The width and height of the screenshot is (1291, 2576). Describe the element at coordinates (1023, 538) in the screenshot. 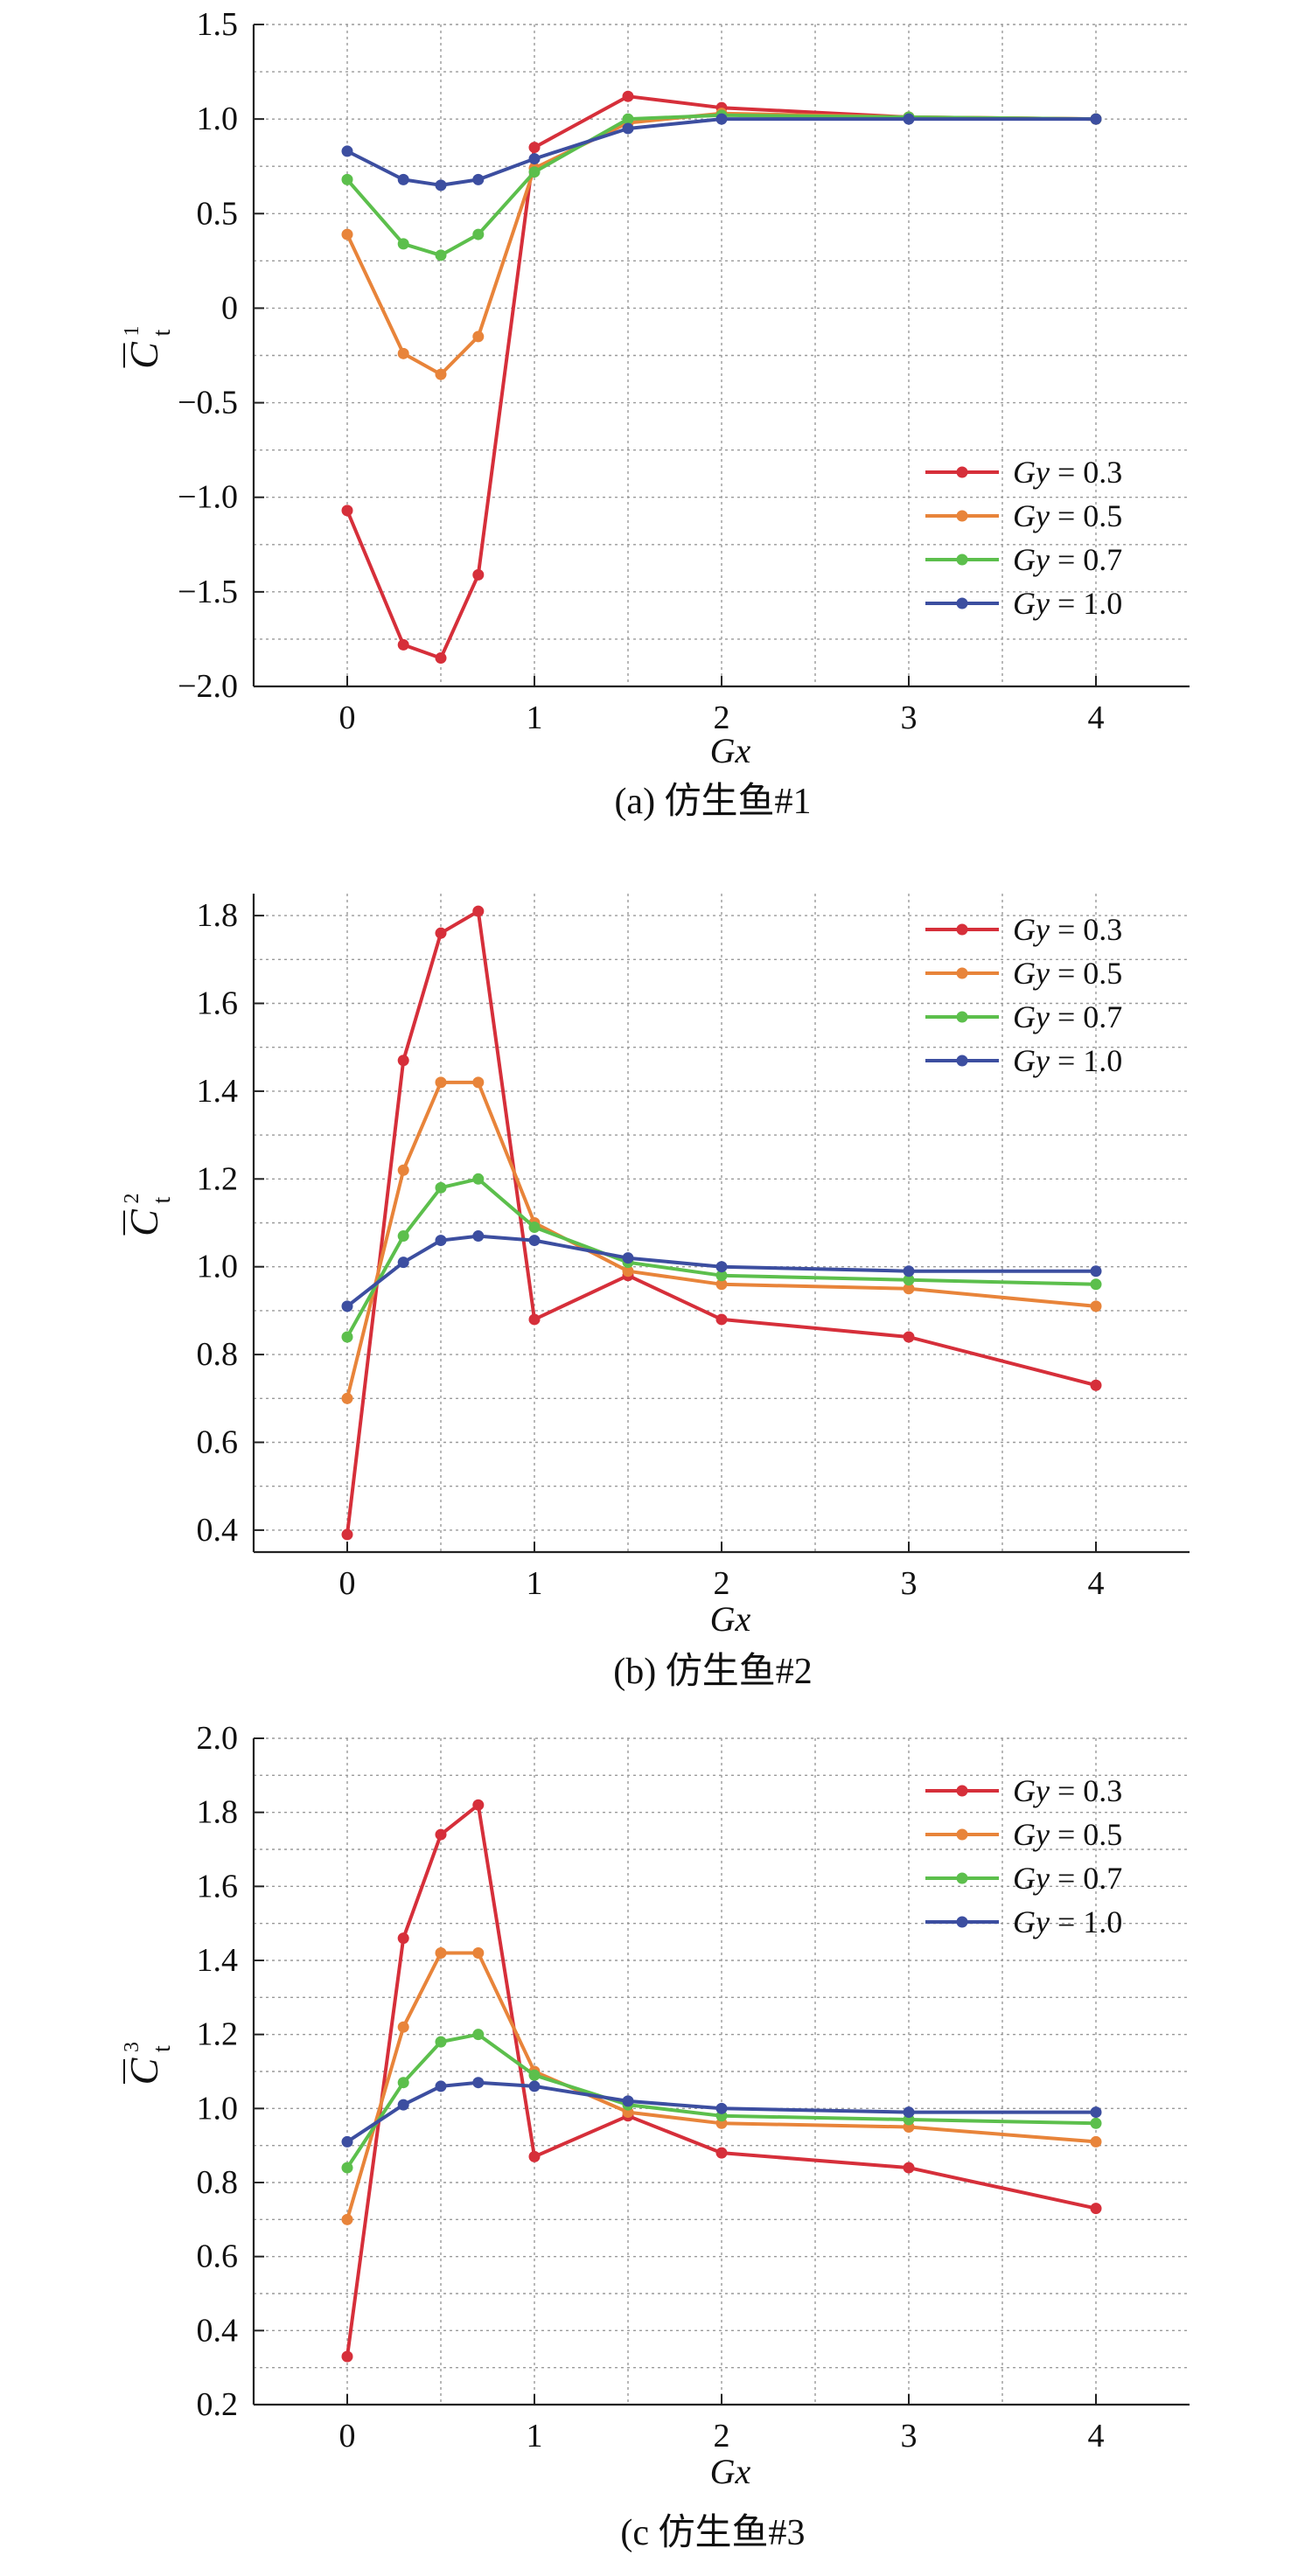

I see `legend: Gy = 0.3 Gy = 0.5 Gy = 0.7 Gy = 1.0` at that location.